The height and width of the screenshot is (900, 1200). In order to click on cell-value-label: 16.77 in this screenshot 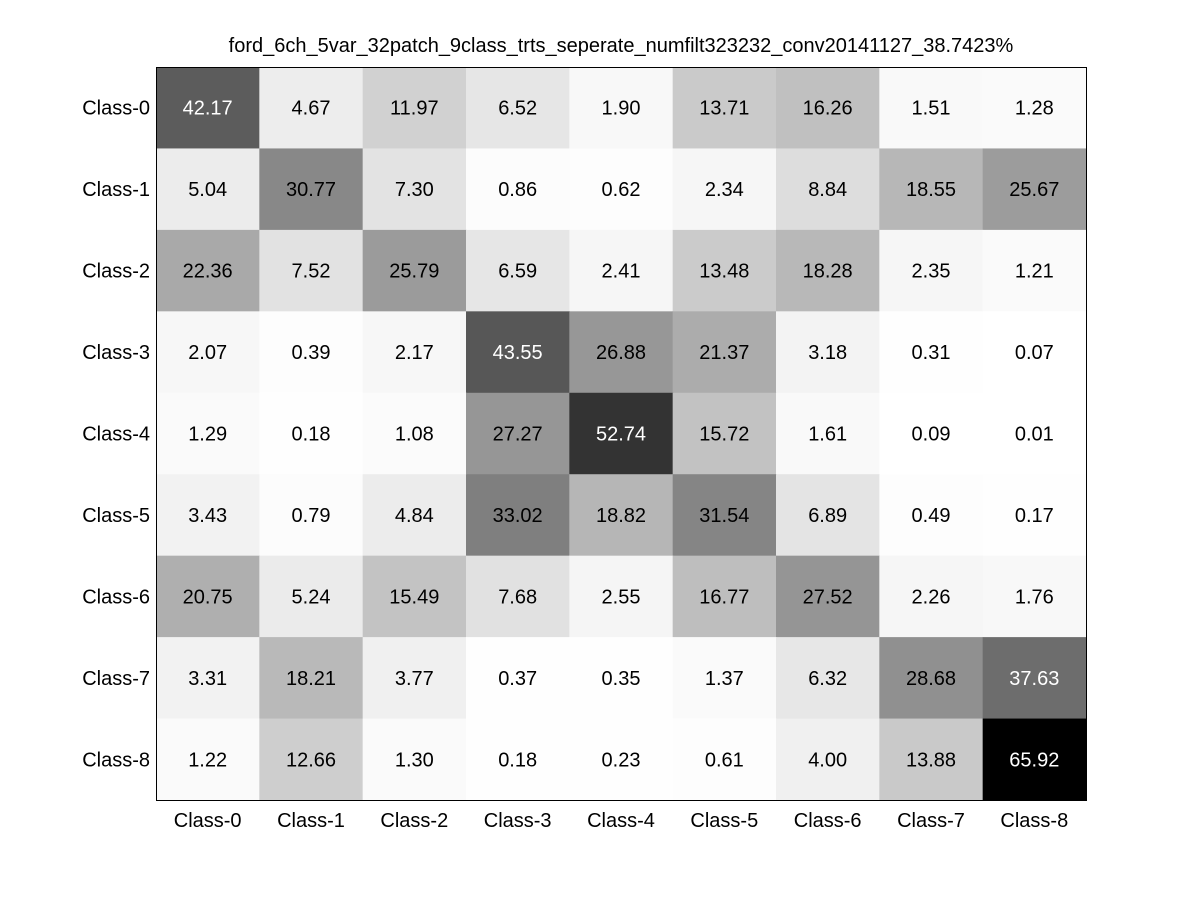, I will do `click(724, 597)`.